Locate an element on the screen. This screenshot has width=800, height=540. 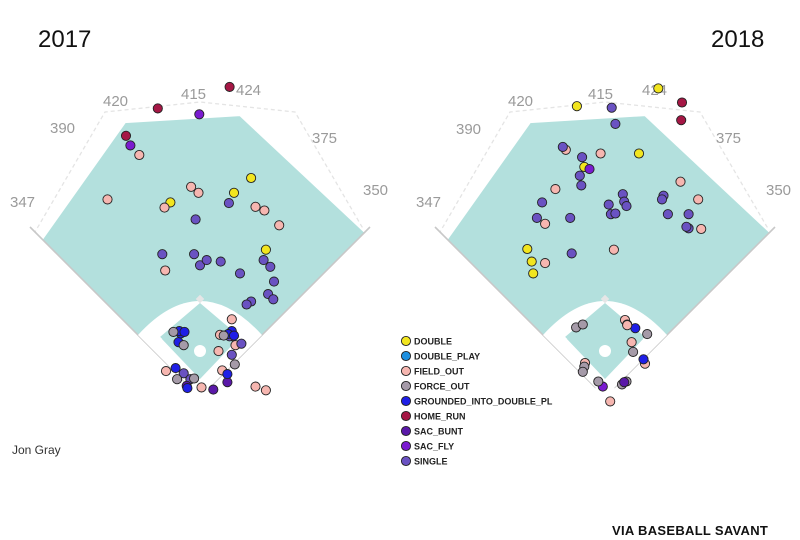
point-2017-5-double is located at coordinates (251, 178).